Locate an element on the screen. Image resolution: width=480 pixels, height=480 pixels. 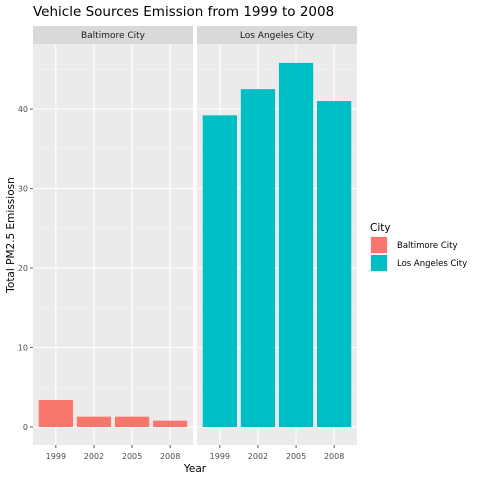
y-tick-label: 30 is located at coordinates (23, 189).